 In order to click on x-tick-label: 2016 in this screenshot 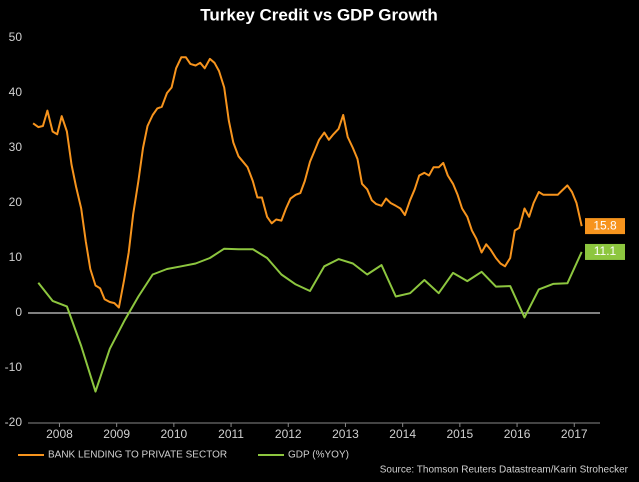, I will do `click(517, 434)`.